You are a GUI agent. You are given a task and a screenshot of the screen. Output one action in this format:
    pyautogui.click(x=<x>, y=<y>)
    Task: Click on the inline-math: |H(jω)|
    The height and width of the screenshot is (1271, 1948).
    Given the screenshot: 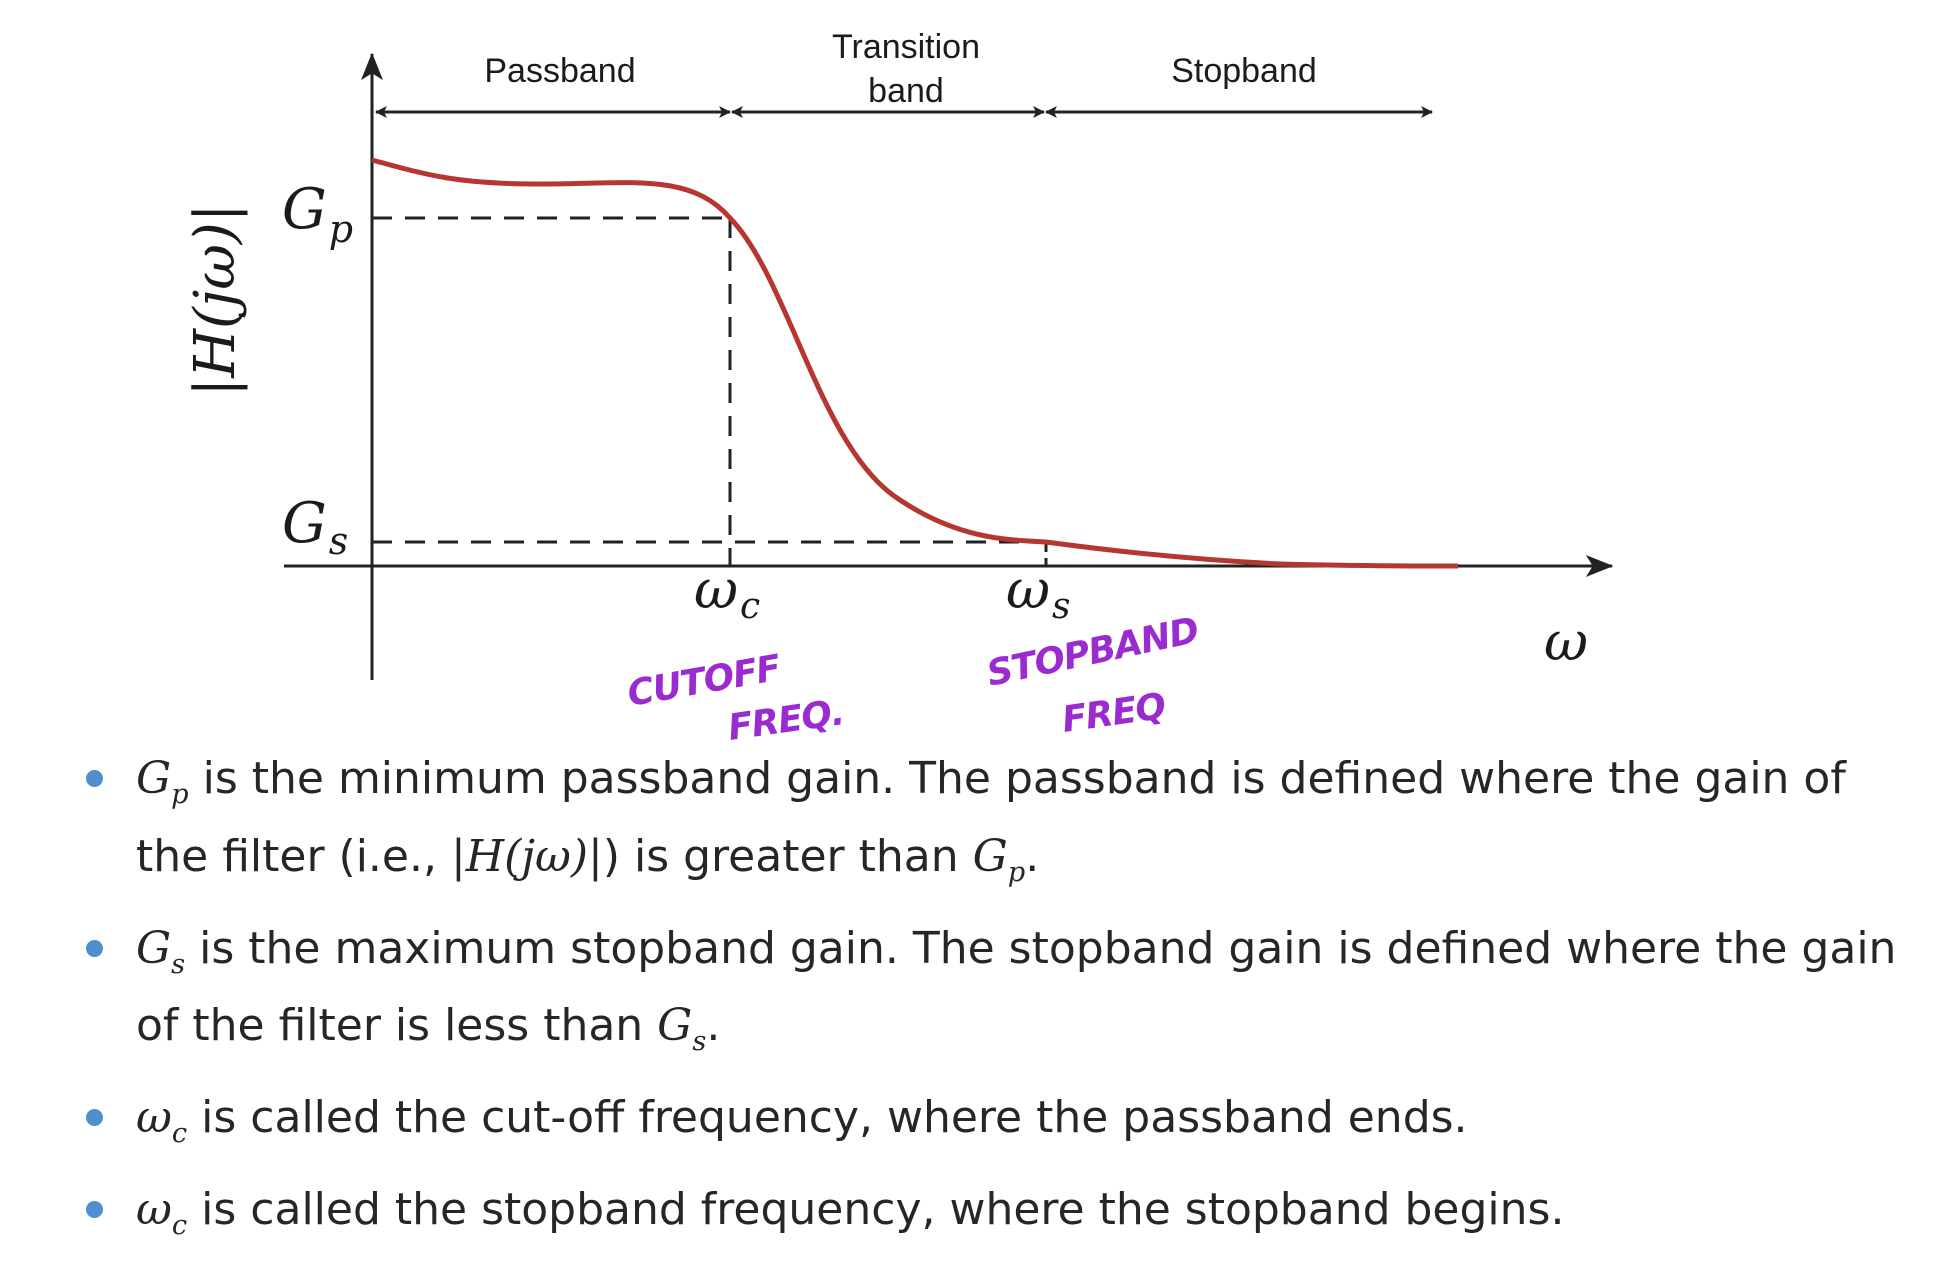 What is the action you would take?
    pyautogui.click(x=526, y=856)
    